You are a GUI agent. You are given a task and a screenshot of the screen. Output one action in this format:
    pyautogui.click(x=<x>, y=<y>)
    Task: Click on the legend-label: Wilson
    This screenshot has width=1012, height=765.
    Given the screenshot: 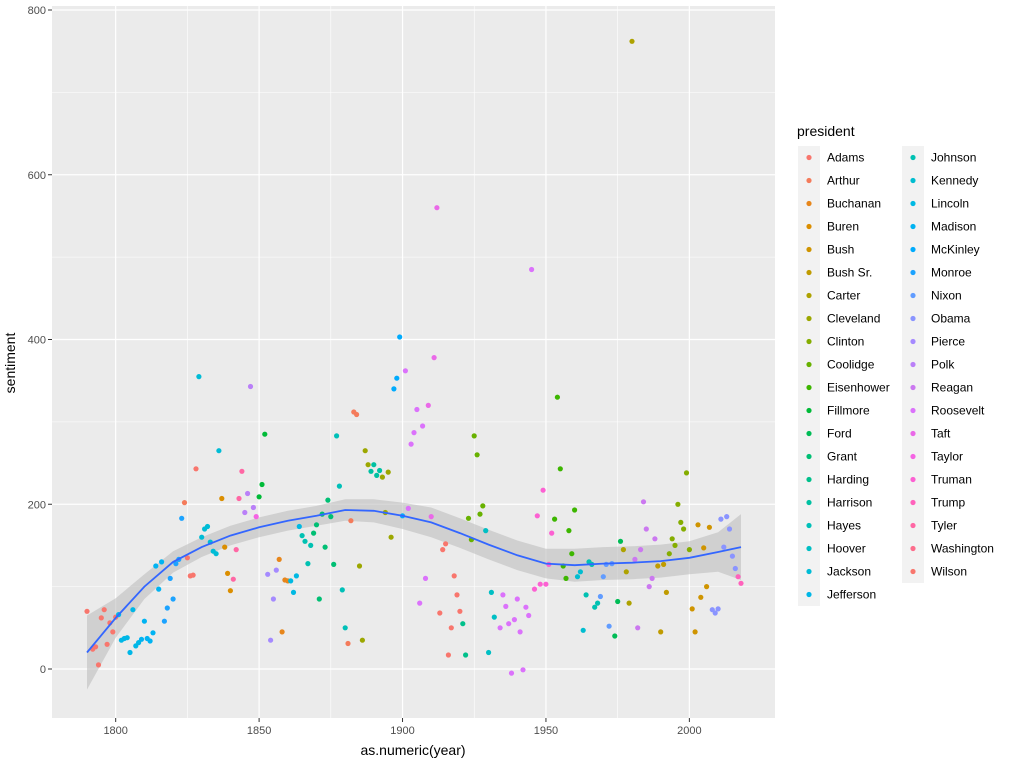 What is the action you would take?
    pyautogui.click(x=949, y=572)
    